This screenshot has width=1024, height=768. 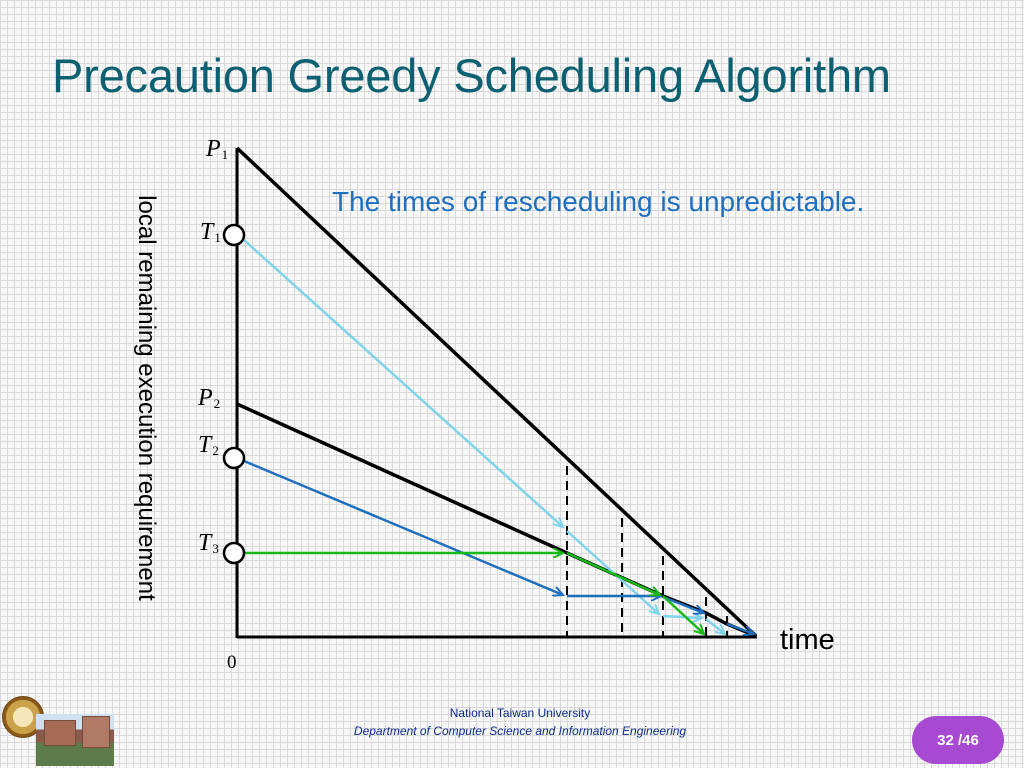 What do you see at coordinates (958, 740) in the screenshot?
I see `page-number-badge: 32 /46` at bounding box center [958, 740].